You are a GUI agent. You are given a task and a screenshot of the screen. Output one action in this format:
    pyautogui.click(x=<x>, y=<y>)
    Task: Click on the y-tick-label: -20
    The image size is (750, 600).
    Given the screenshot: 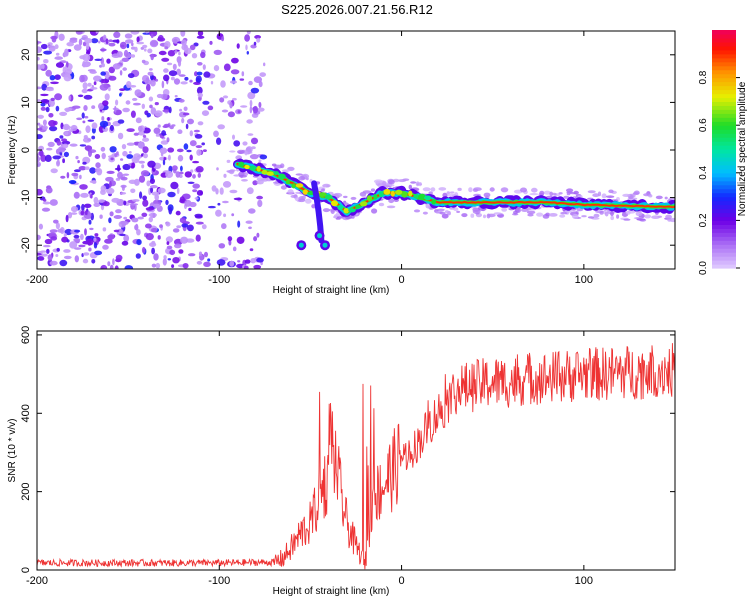 What is the action you would take?
    pyautogui.click(x=26, y=245)
    